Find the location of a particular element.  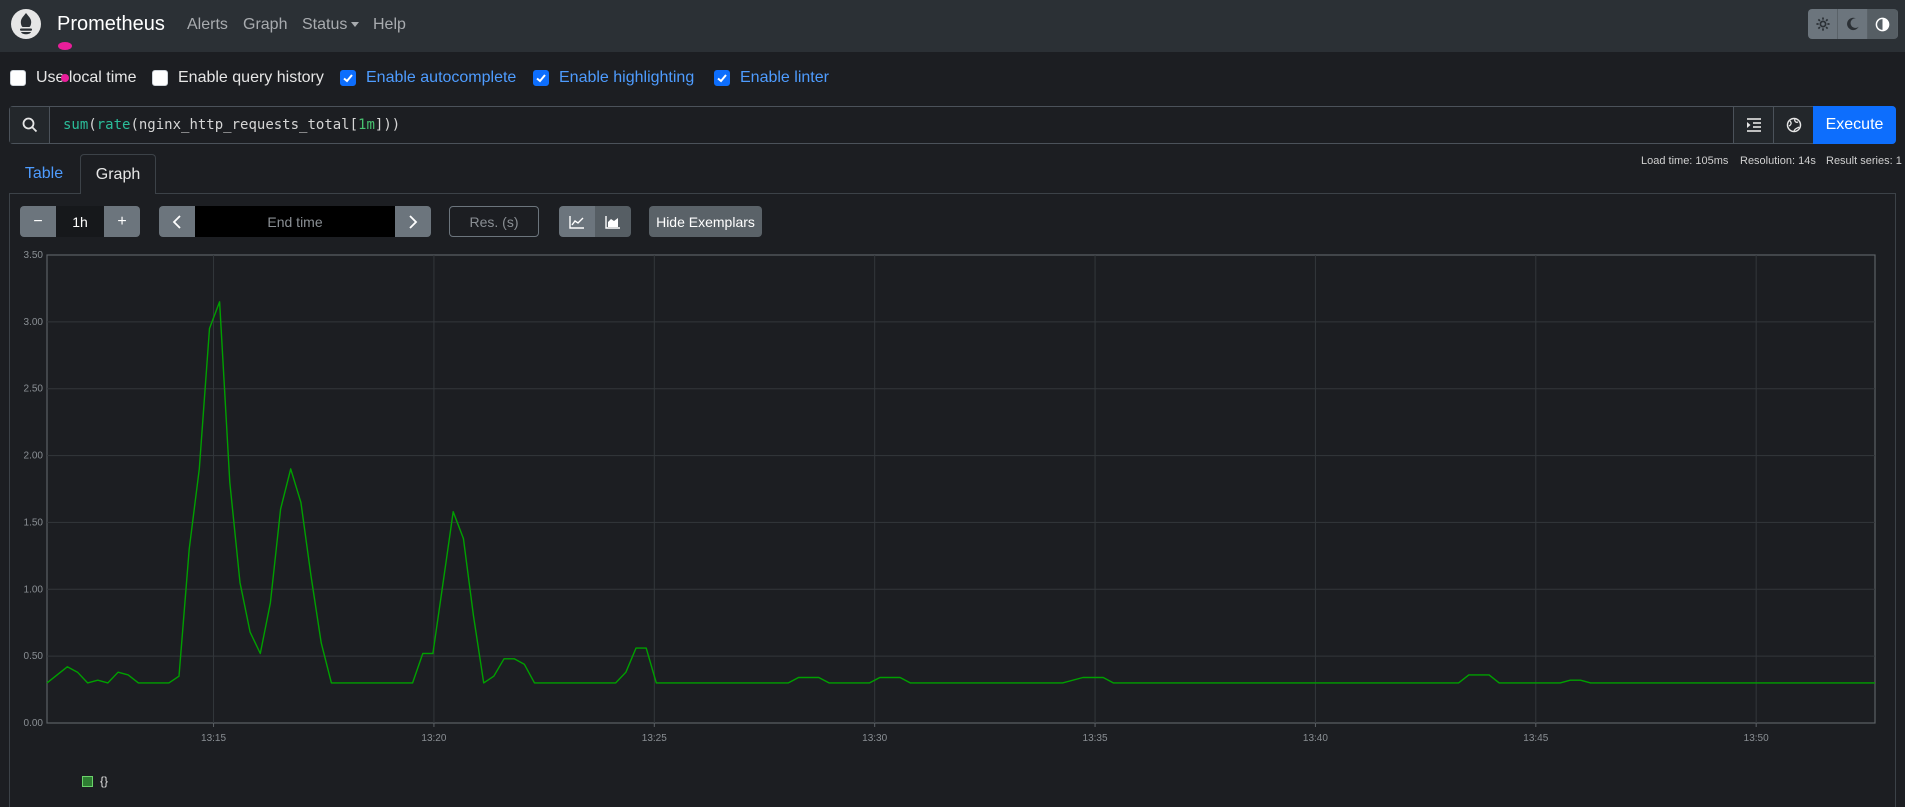

x-tick-label: 13:20 is located at coordinates (433, 738).